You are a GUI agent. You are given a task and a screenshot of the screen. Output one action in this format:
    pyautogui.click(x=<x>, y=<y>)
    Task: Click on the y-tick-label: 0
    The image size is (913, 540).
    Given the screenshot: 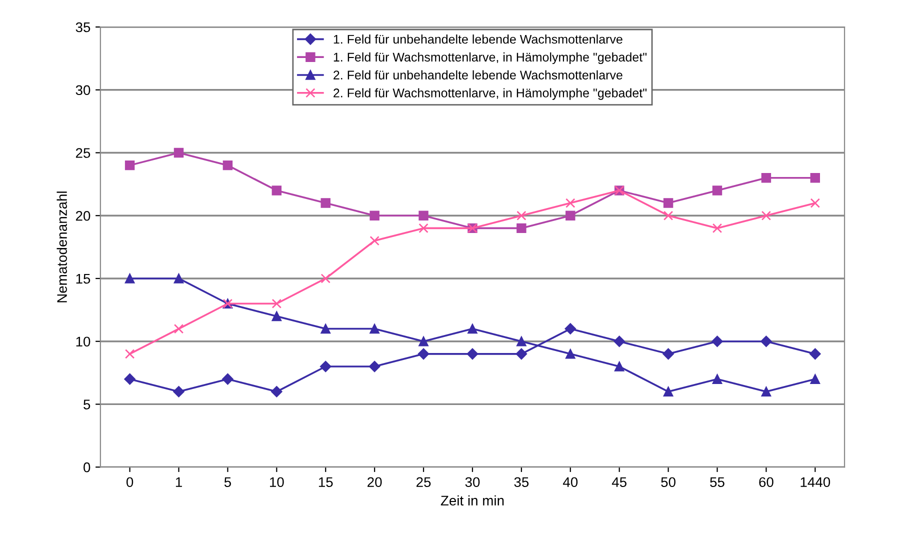 What is the action you would take?
    pyautogui.click(x=87, y=467)
    